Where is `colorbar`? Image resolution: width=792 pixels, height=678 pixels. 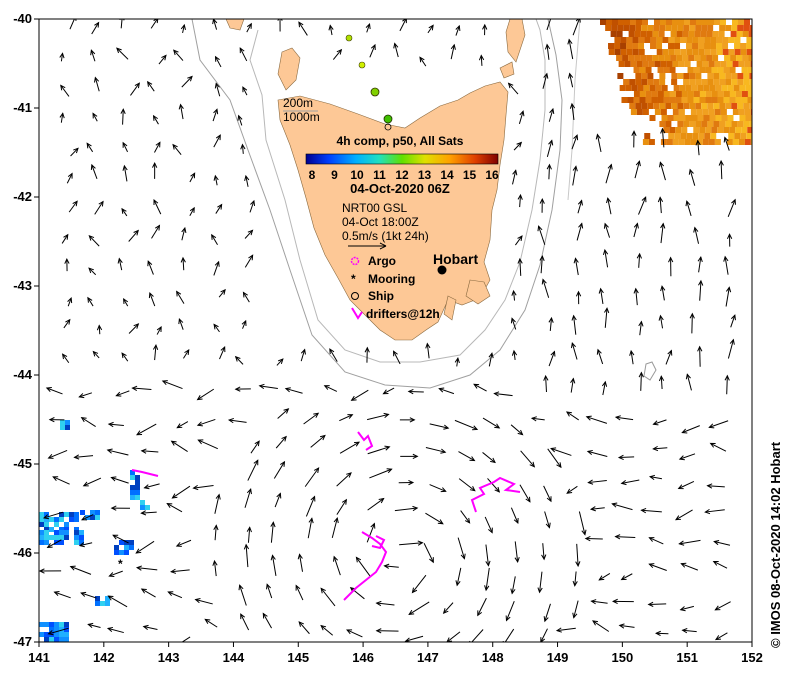
colorbar is located at coordinates (402, 159).